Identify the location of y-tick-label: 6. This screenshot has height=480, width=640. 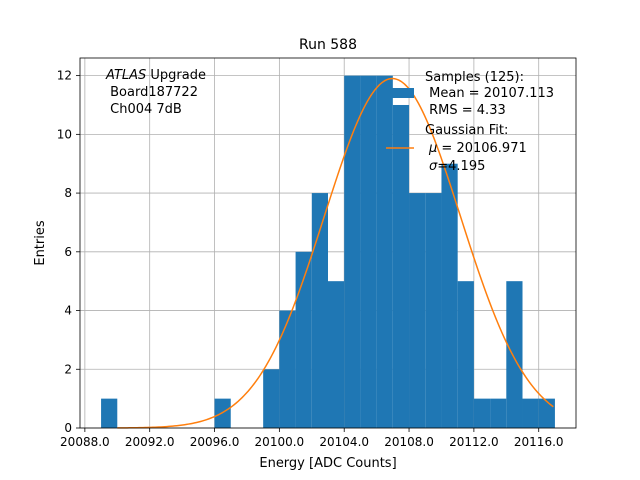
(68, 252).